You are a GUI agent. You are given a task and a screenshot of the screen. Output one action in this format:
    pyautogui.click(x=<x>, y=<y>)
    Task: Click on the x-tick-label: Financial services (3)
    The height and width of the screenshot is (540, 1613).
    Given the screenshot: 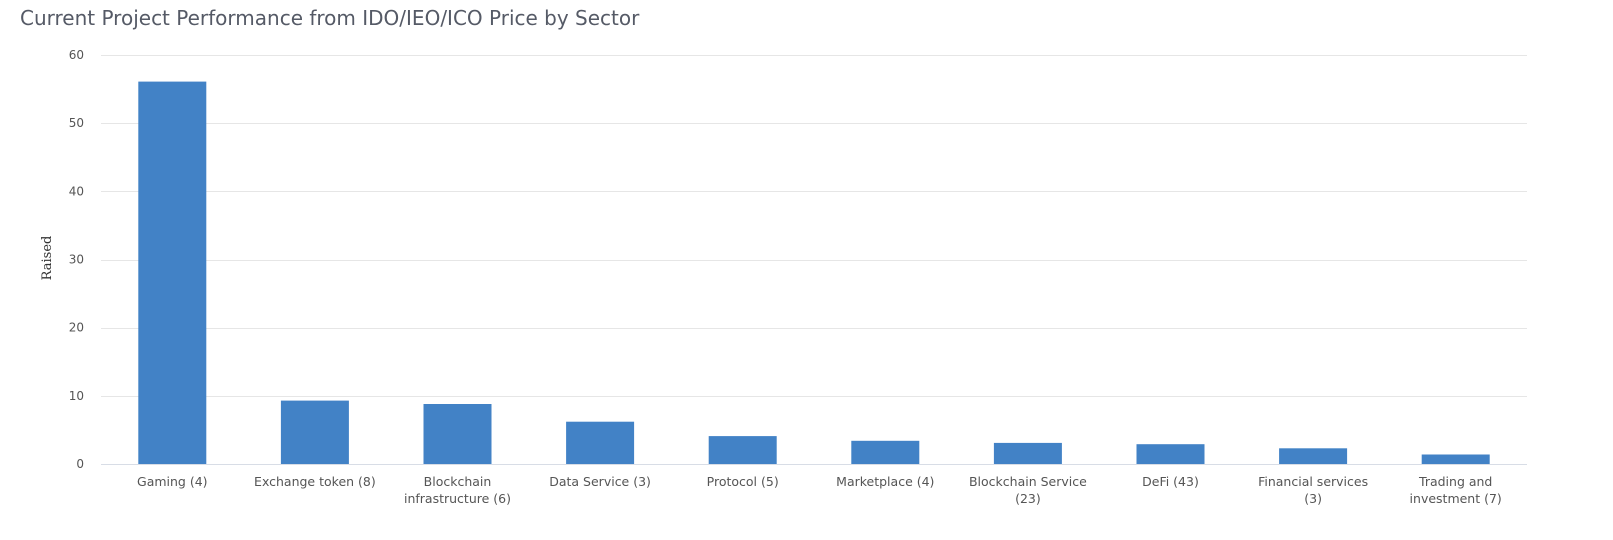 What is the action you would take?
    pyautogui.click(x=1313, y=490)
    